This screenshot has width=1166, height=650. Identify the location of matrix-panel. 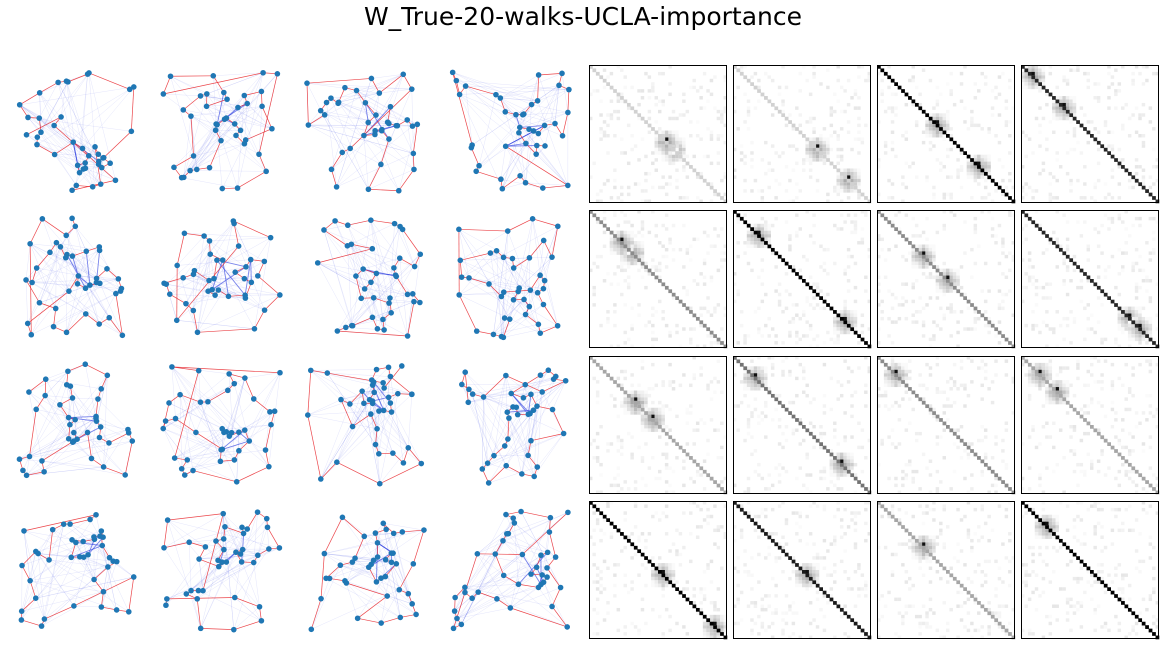
(1090, 134).